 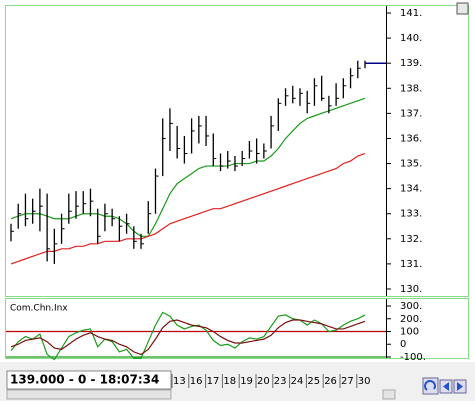 I want to click on date-label: 16, so click(x=196, y=381).